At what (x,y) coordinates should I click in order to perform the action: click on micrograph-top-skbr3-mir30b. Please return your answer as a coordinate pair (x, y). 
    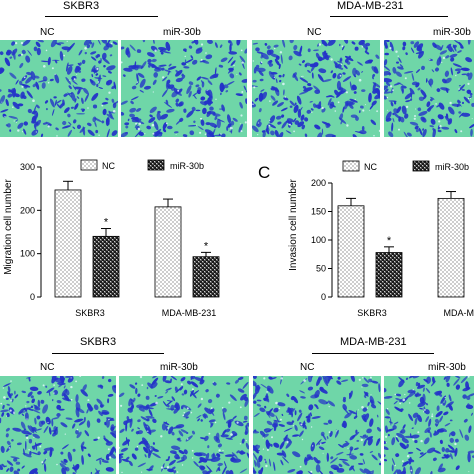
    Looking at the image, I should click on (184, 88).